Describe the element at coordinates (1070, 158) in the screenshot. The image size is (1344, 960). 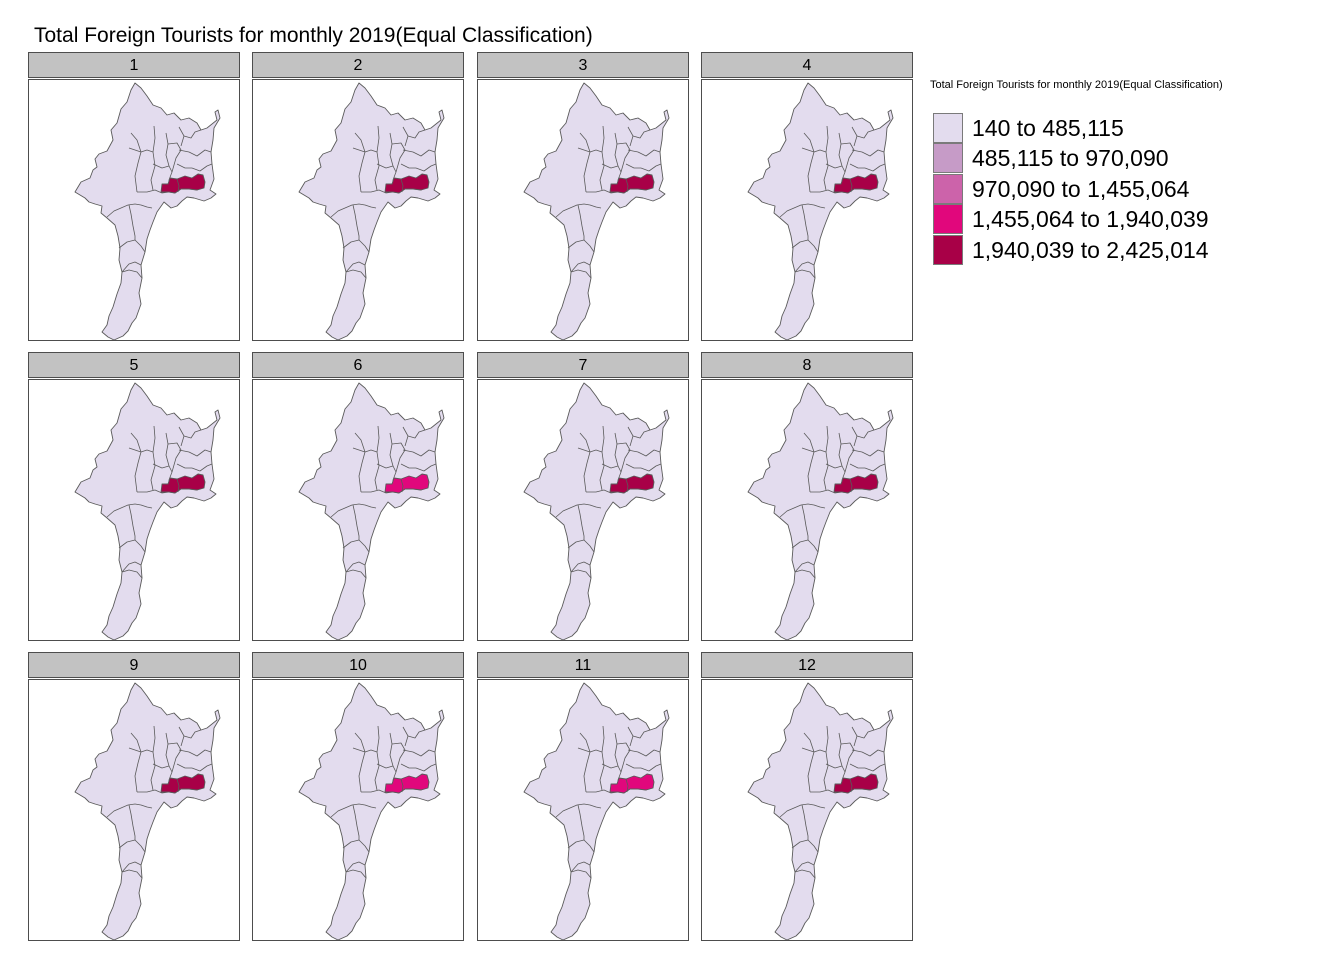
I see `legend-label: 485,115 to 970,090` at that location.